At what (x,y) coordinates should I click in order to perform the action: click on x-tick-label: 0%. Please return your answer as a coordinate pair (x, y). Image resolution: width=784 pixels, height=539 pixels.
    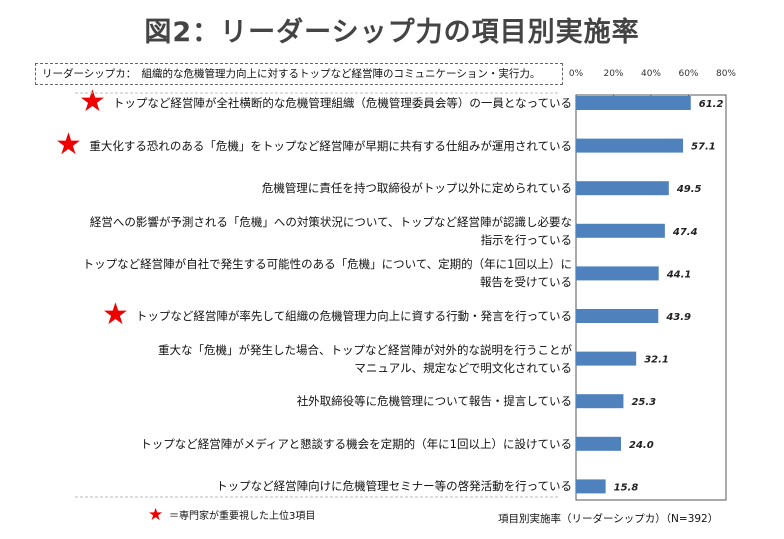
    Looking at the image, I should click on (576, 74).